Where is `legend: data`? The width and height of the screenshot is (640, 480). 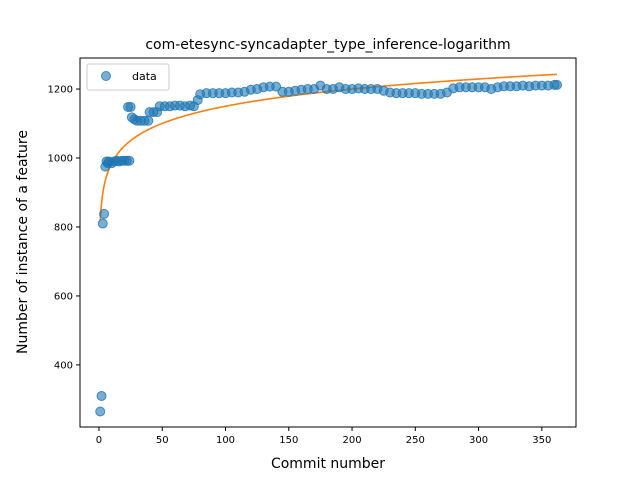 legend: data is located at coordinates (128, 77).